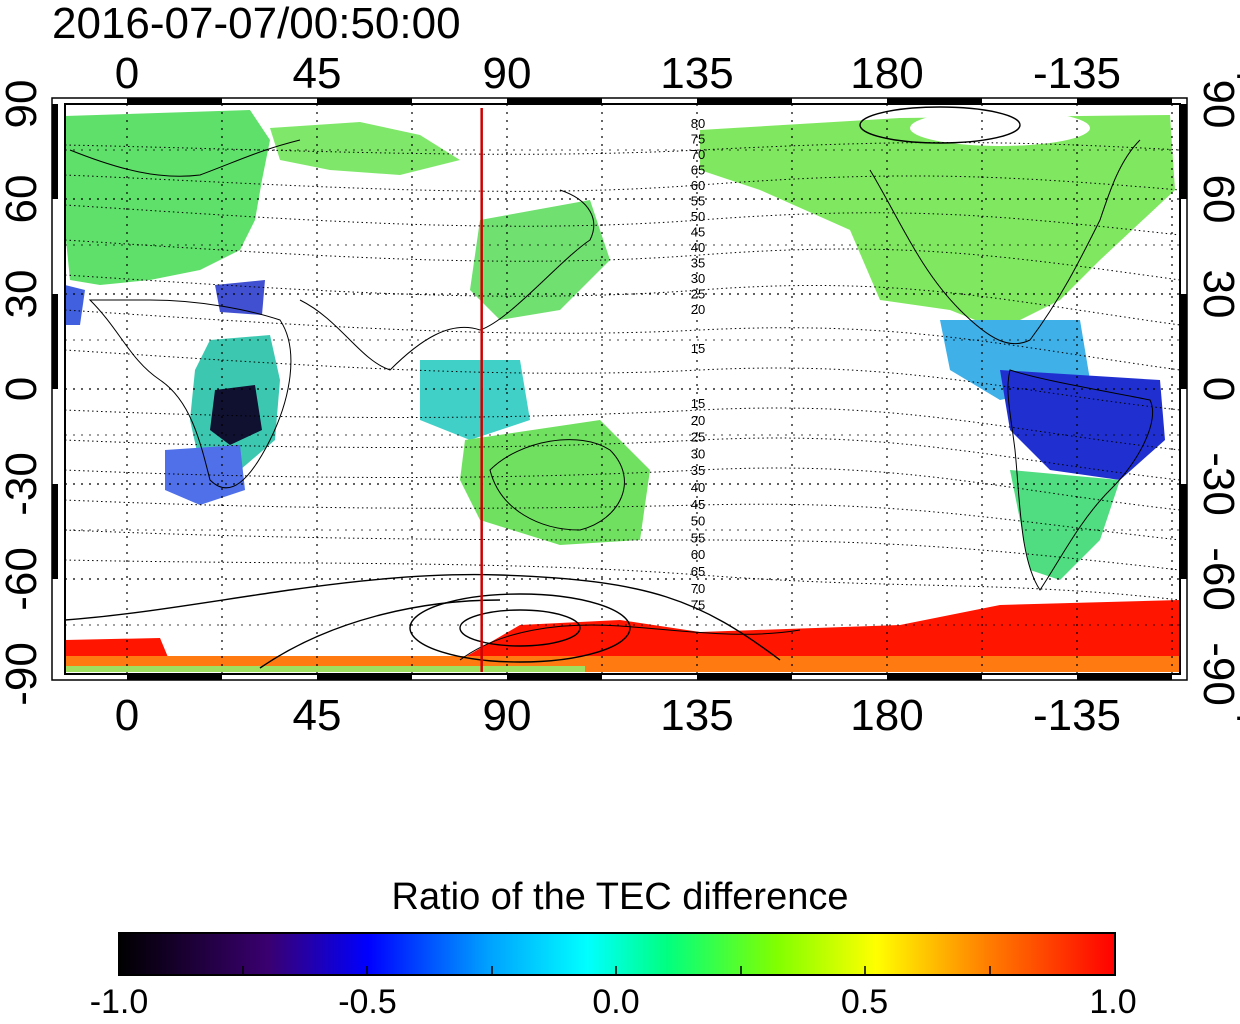  What do you see at coordinates (1113, 1002) in the screenshot?
I see `colorbar-tick-label: 1.0` at bounding box center [1113, 1002].